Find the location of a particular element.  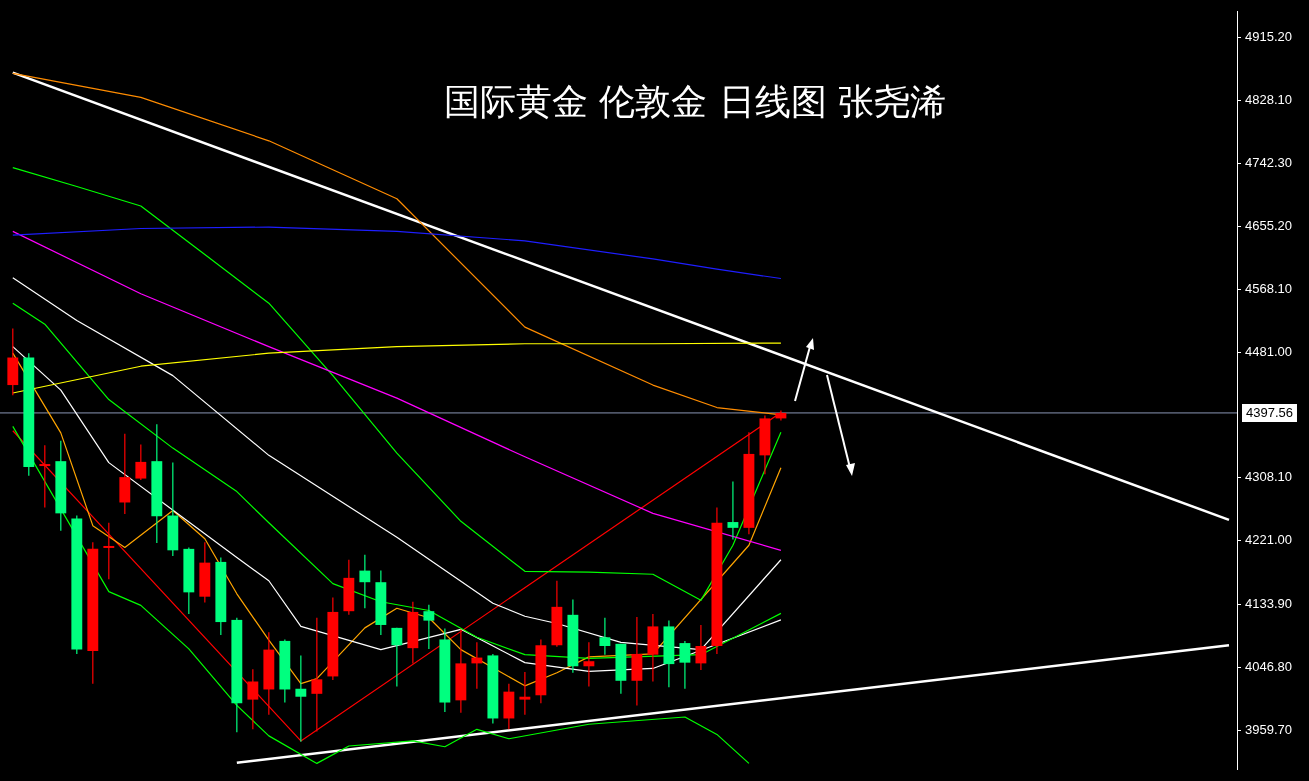

y-tick-label: 4655.20 is located at coordinates (1268, 225).